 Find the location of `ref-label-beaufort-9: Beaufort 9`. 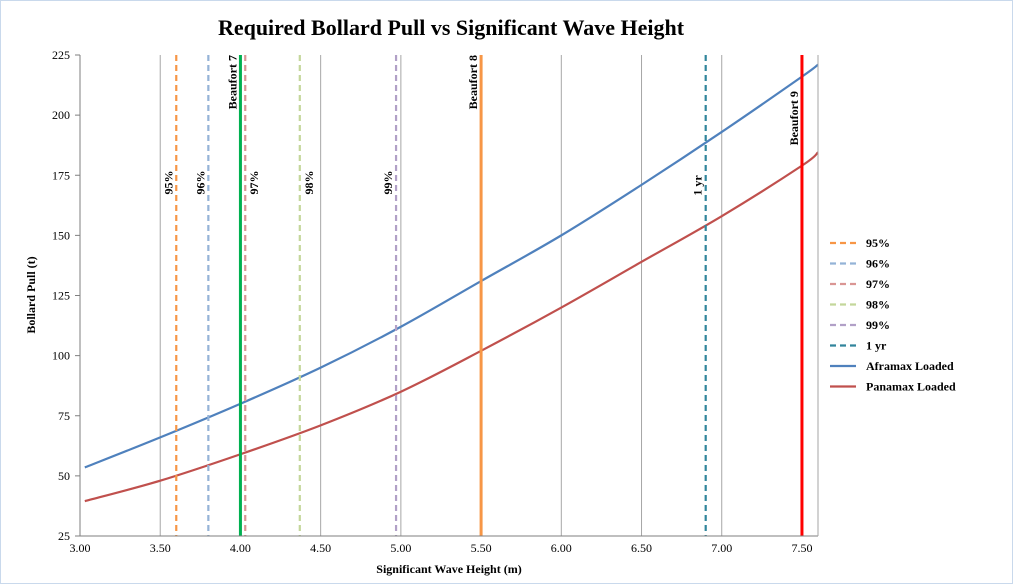

ref-label-beaufort-9: Beaufort 9 is located at coordinates (794, 118).